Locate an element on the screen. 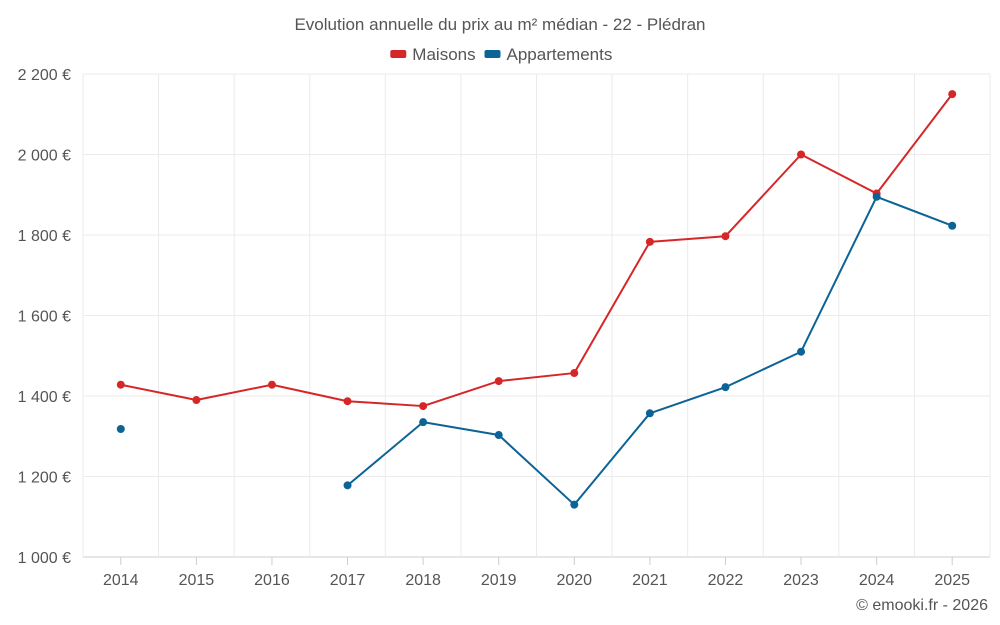  data-point-appartements-2017 is located at coordinates (347, 485).